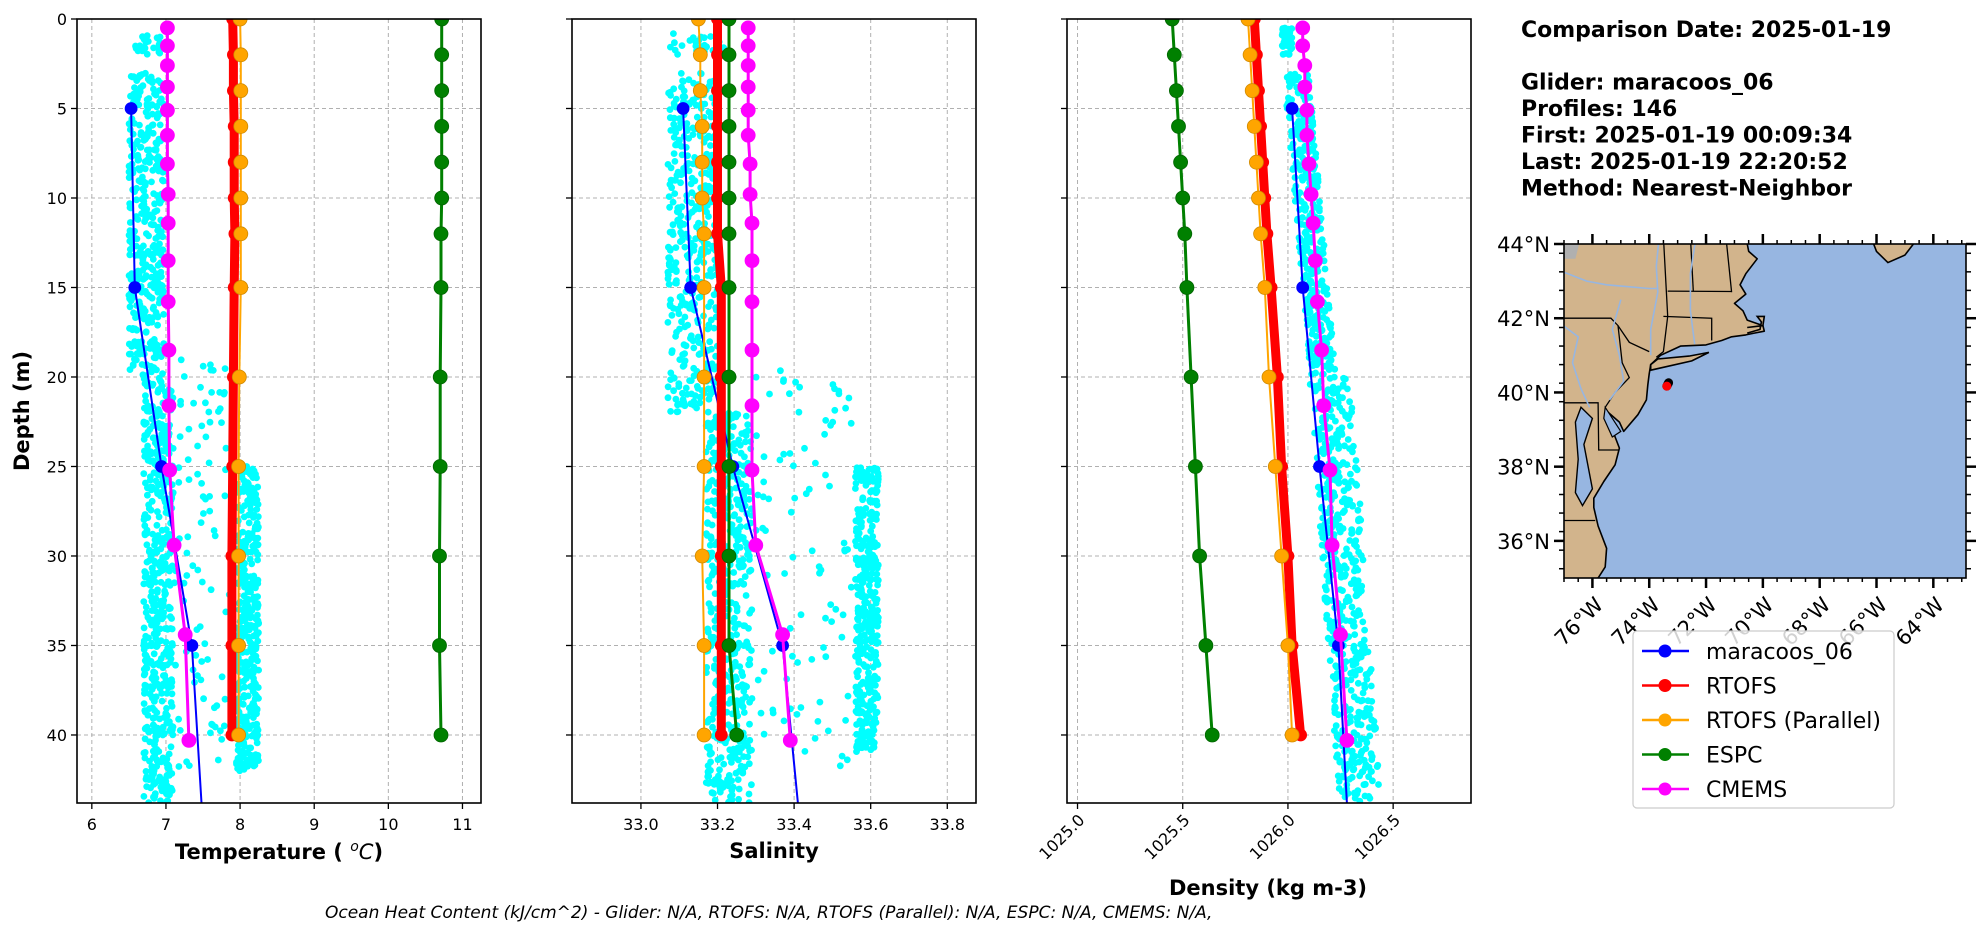  Describe the element at coordinates (259, 852) in the screenshot. I see `temperature-x-label-text: Temperature (` at that location.